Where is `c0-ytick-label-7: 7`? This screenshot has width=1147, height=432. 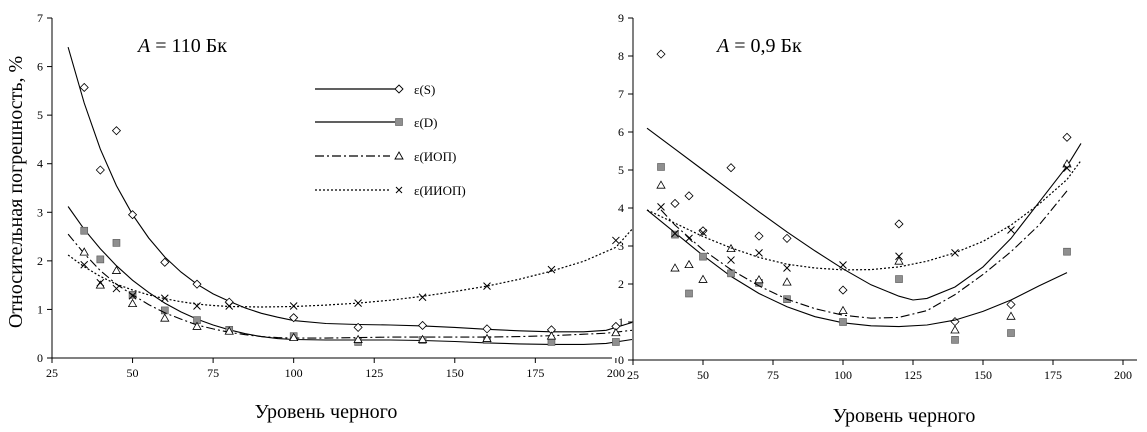 c0-ytick-label-7: 7 is located at coordinates (40, 18).